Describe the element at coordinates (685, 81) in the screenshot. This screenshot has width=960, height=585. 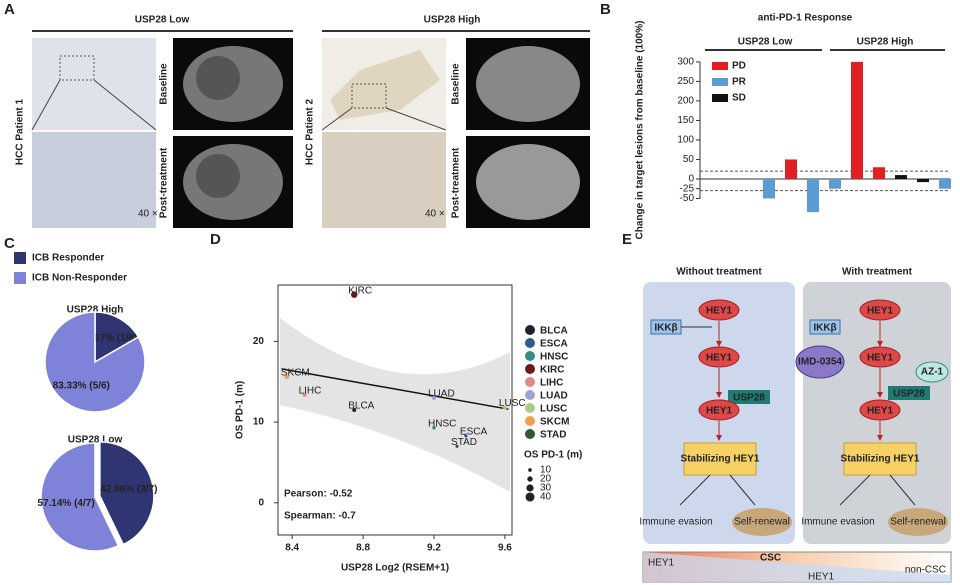
I see `y-tick-label: 250` at that location.